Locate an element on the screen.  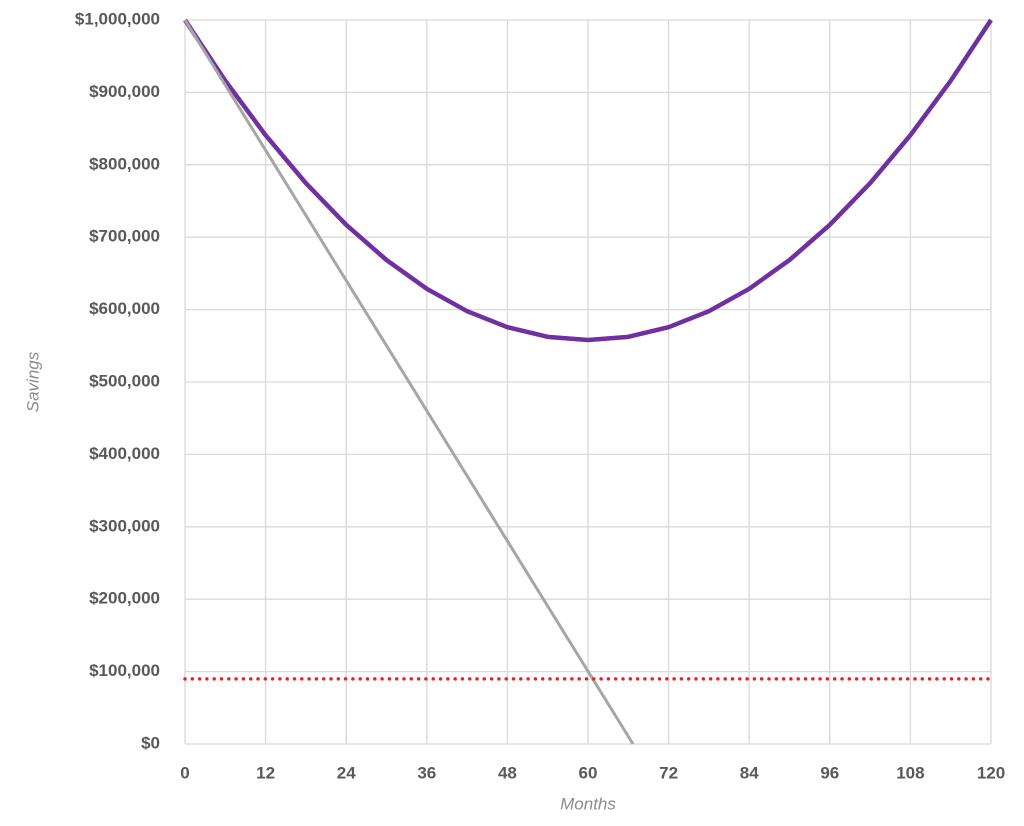
x-tick-label: 60 is located at coordinates (588, 772).